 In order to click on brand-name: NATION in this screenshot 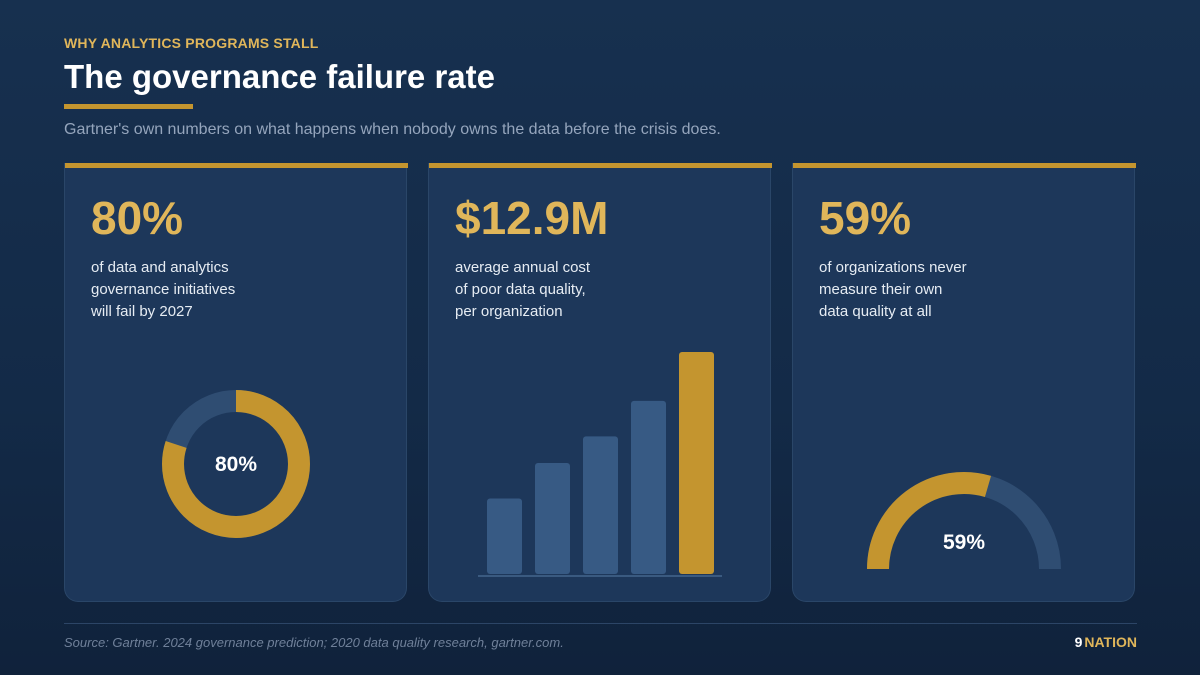, I will do `click(1110, 642)`.